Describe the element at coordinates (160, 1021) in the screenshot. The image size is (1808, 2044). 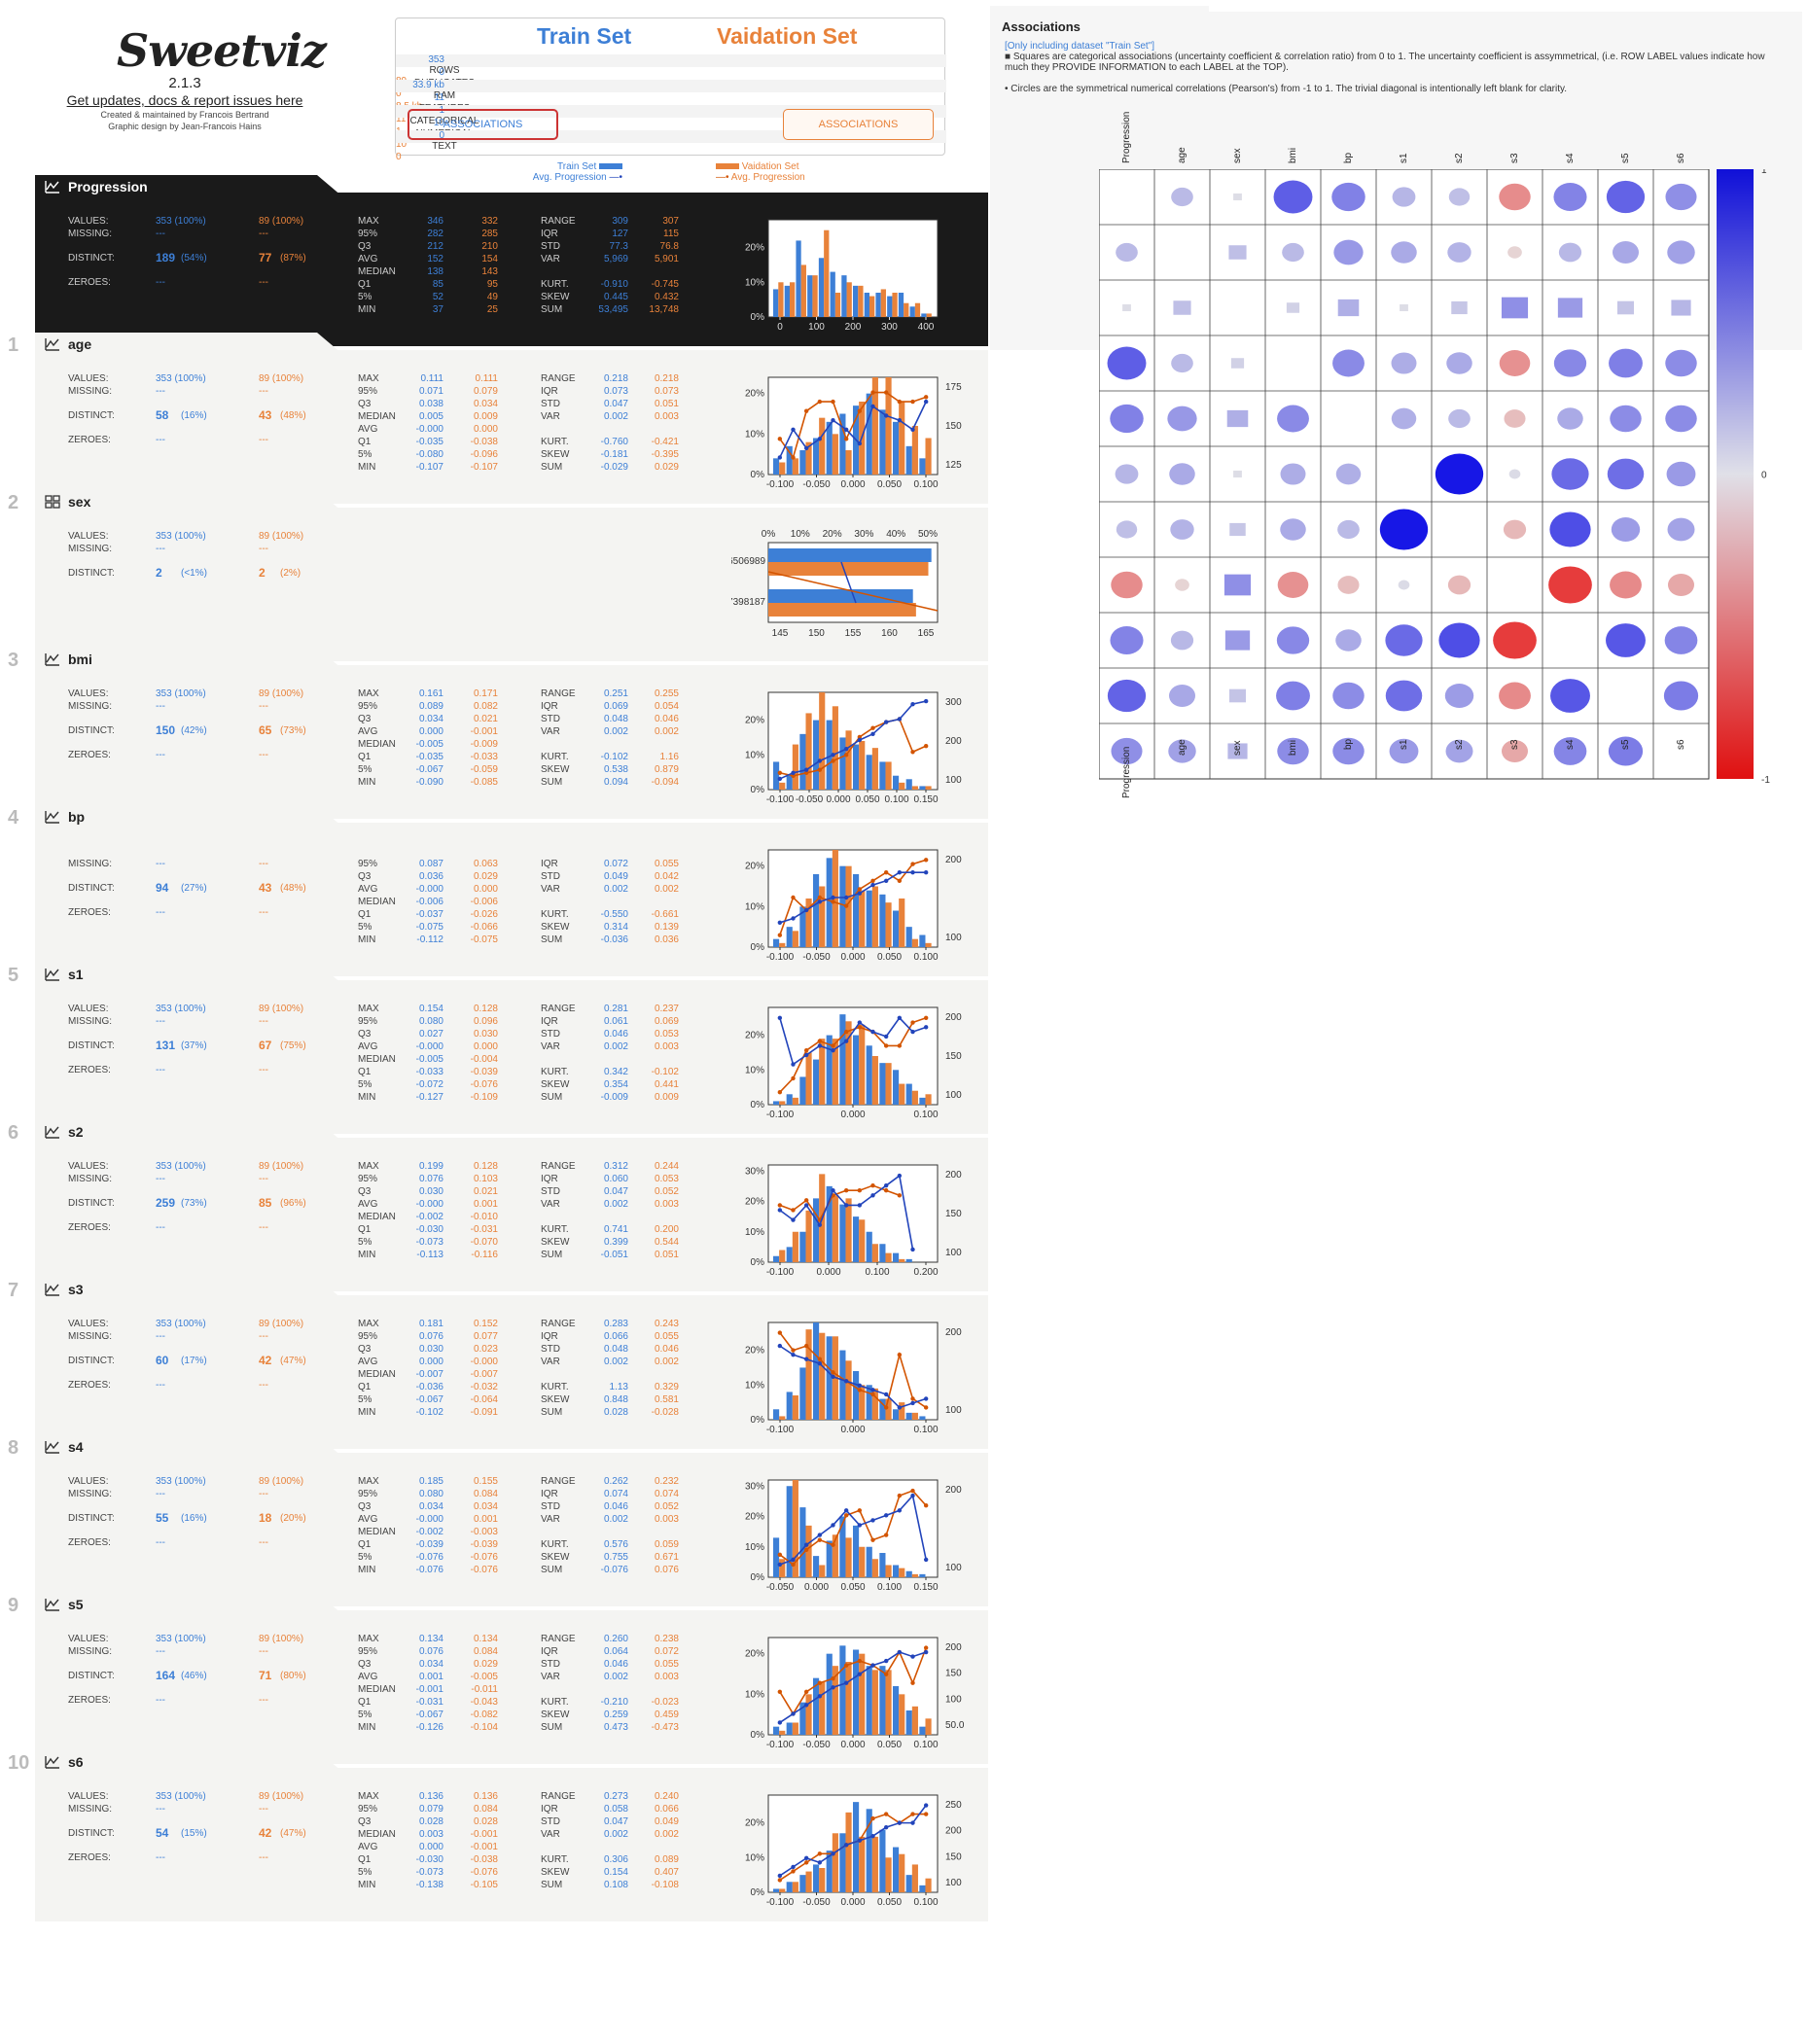
I see `missing-train: ---` at that location.